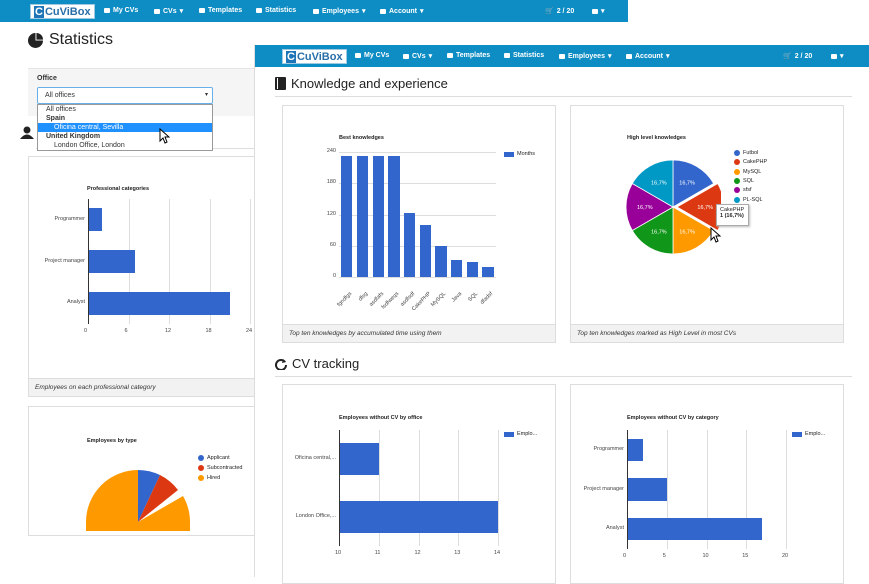 The image size is (869, 584). I want to click on statistics-heading: Statistics, so click(70, 40).